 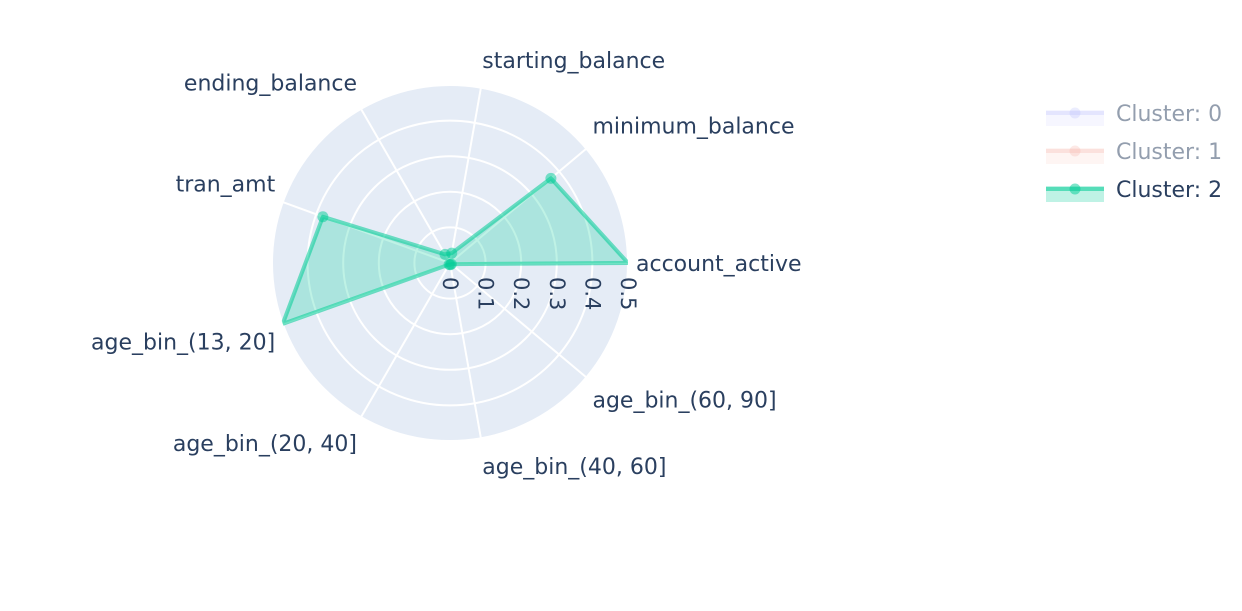 I want to click on radial-axis-ticks: 0 0.1 0.2 0.3 0.4 0.5, so click(x=539, y=293).